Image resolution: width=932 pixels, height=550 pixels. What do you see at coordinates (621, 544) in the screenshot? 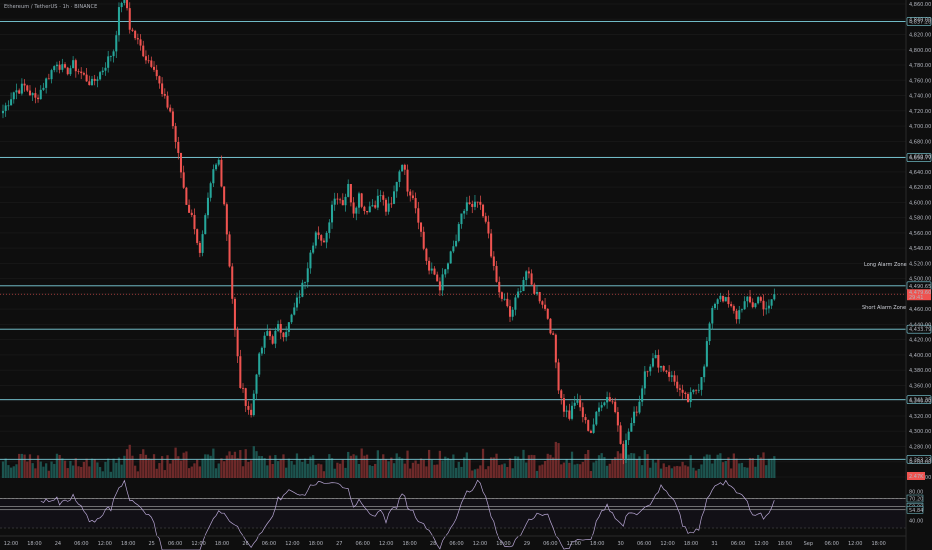
I see `time-tick-label: 30` at bounding box center [621, 544].